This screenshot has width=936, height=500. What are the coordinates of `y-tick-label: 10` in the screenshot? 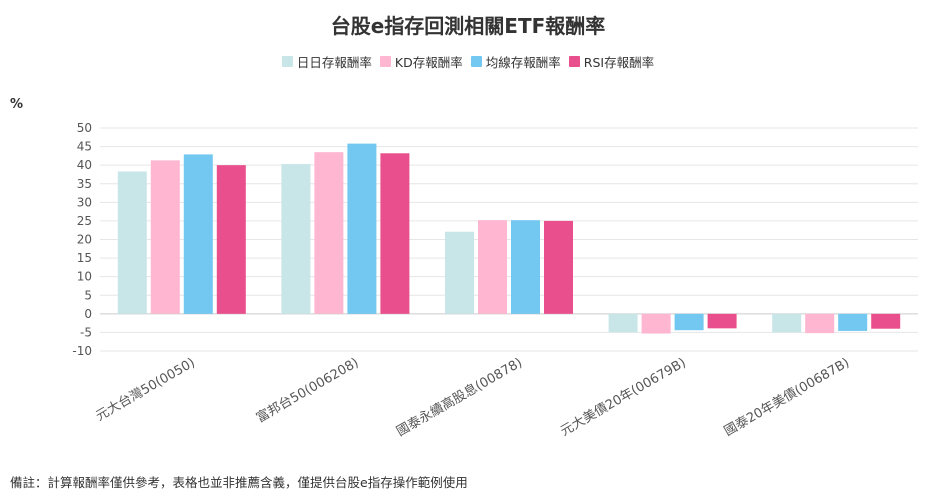 It's located at (84, 277).